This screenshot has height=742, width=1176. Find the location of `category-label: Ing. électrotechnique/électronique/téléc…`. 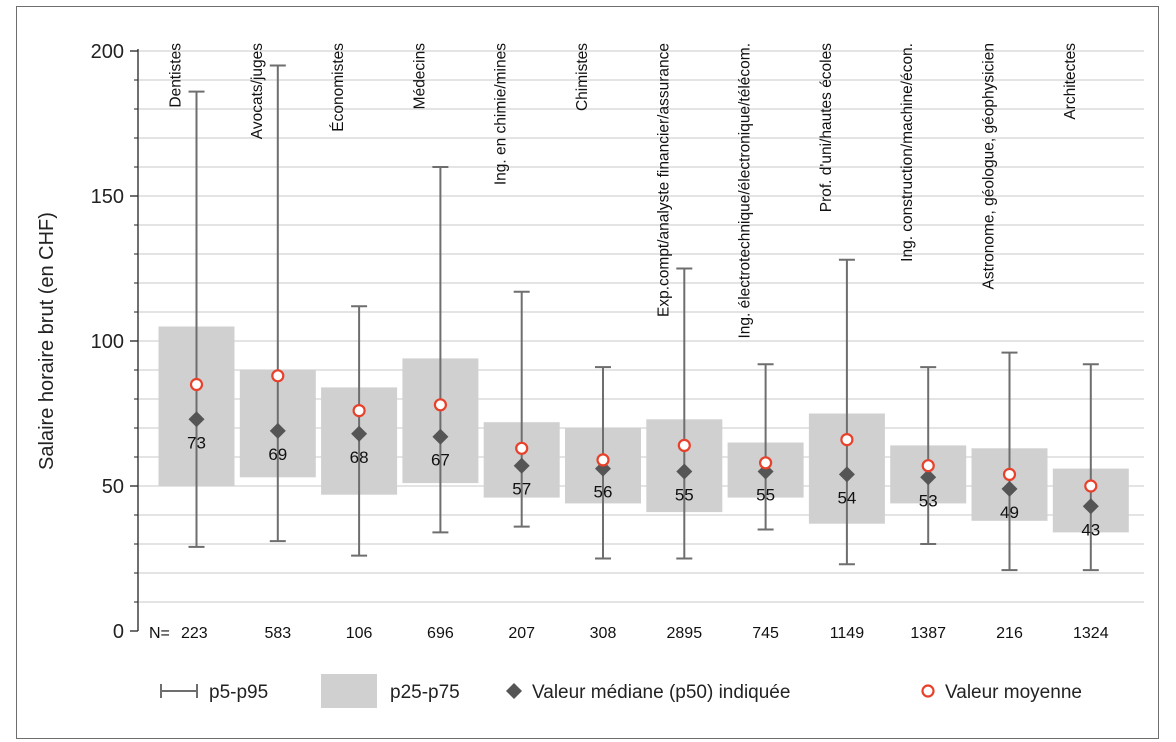

category-label: Ing. électrotechnique/électronique/téléc… is located at coordinates (745, 191).